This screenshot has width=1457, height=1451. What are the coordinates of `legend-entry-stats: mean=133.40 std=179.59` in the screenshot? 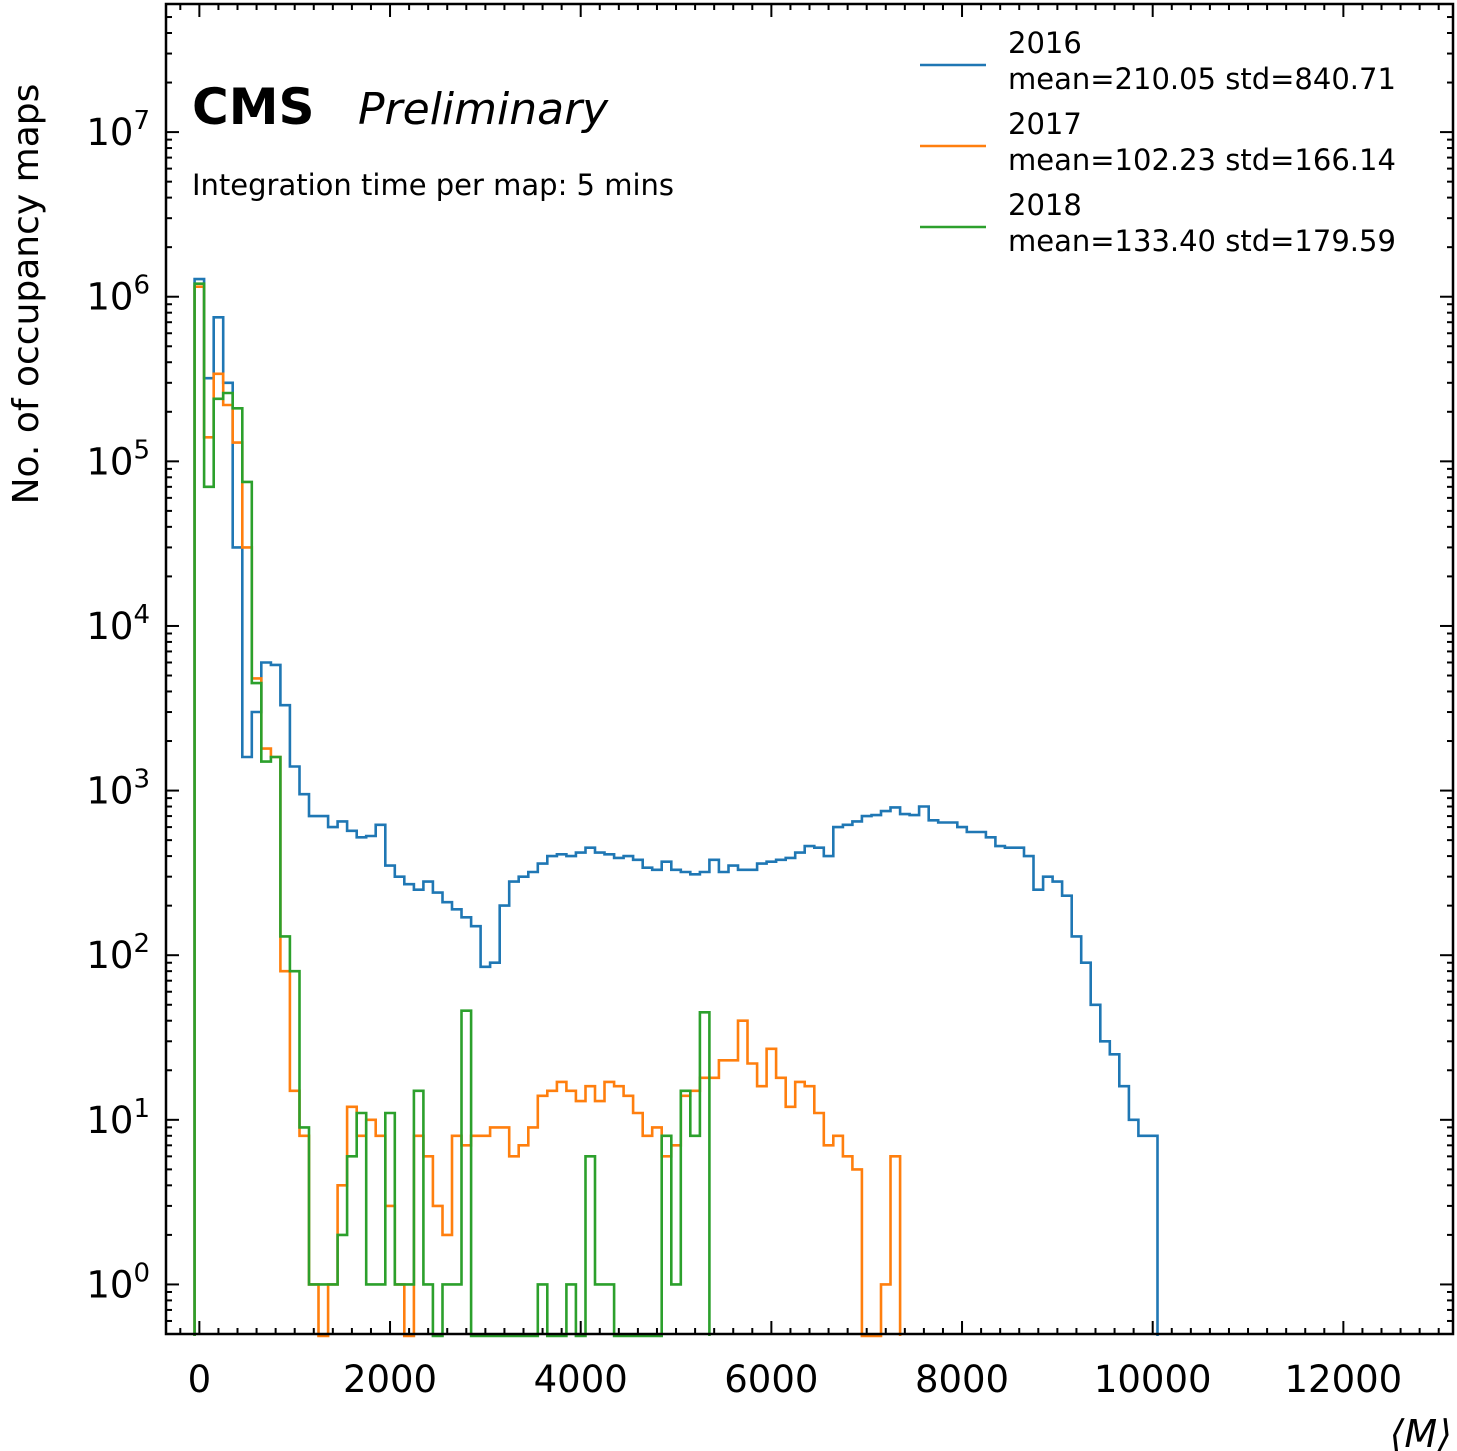 It's located at (1202, 241).